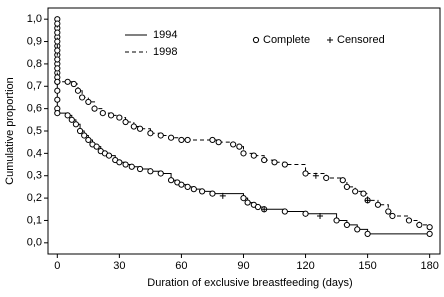  Describe the element at coordinates (34, 19) in the screenshot. I see `y-tick-label: 1,0` at that location.